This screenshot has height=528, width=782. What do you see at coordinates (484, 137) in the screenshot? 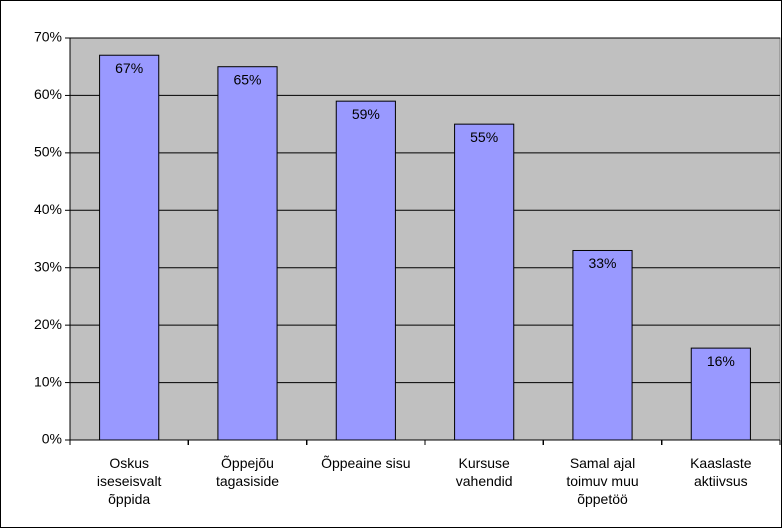
I see `value-label: 55%` at bounding box center [484, 137].